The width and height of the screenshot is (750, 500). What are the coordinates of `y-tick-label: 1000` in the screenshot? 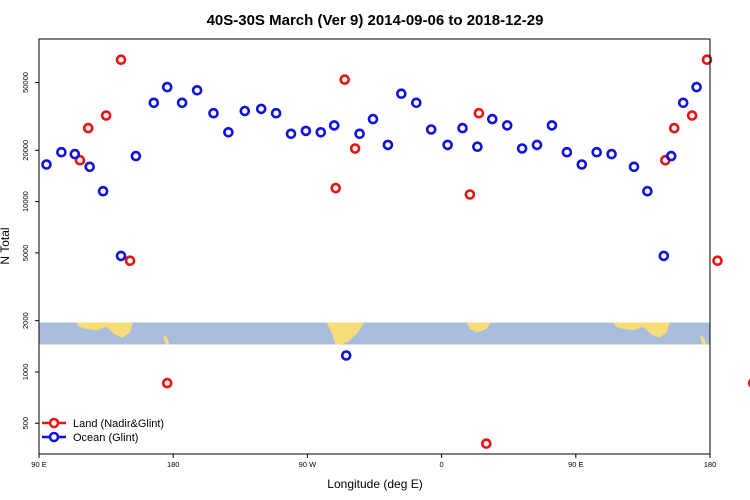 It's located at (25, 372).